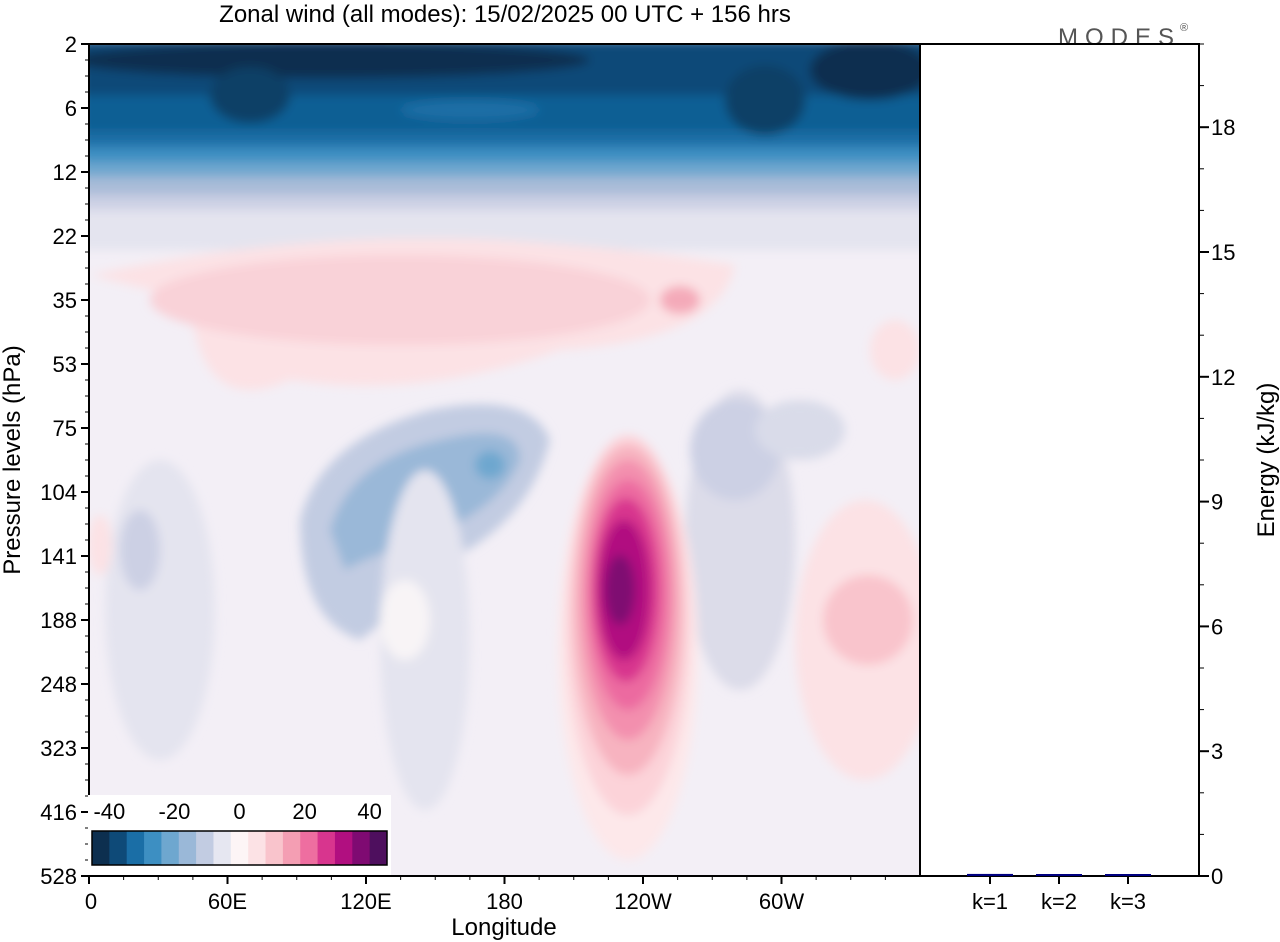 This screenshot has width=1280, height=942. Describe the element at coordinates (58, 492) in the screenshot. I see `y-tick-label: 104` at that location.